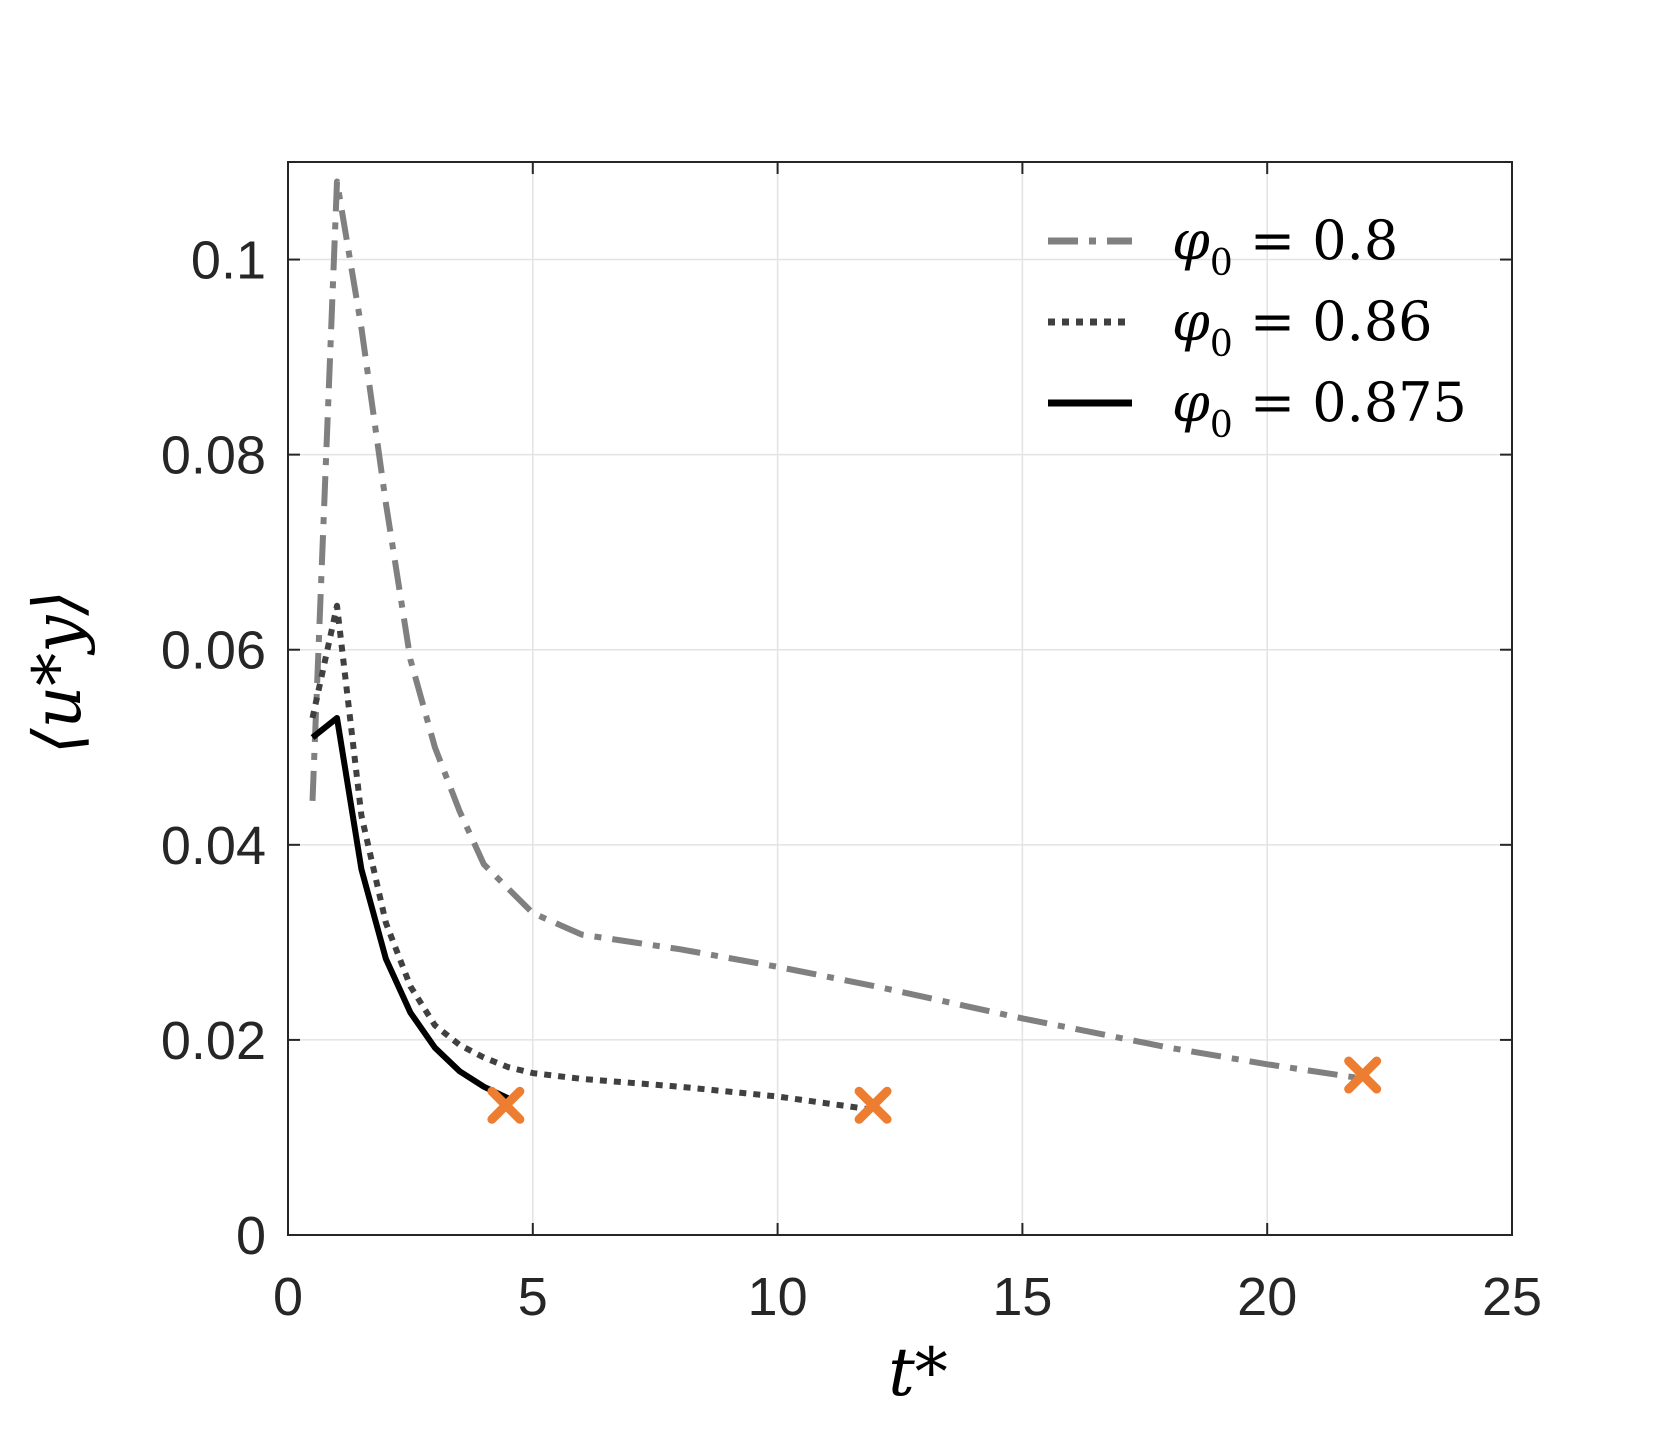 Image resolution: width=1661 pixels, height=1438 pixels. What do you see at coordinates (1267, 1297) in the screenshot?
I see `x-tick-label: 20` at bounding box center [1267, 1297].